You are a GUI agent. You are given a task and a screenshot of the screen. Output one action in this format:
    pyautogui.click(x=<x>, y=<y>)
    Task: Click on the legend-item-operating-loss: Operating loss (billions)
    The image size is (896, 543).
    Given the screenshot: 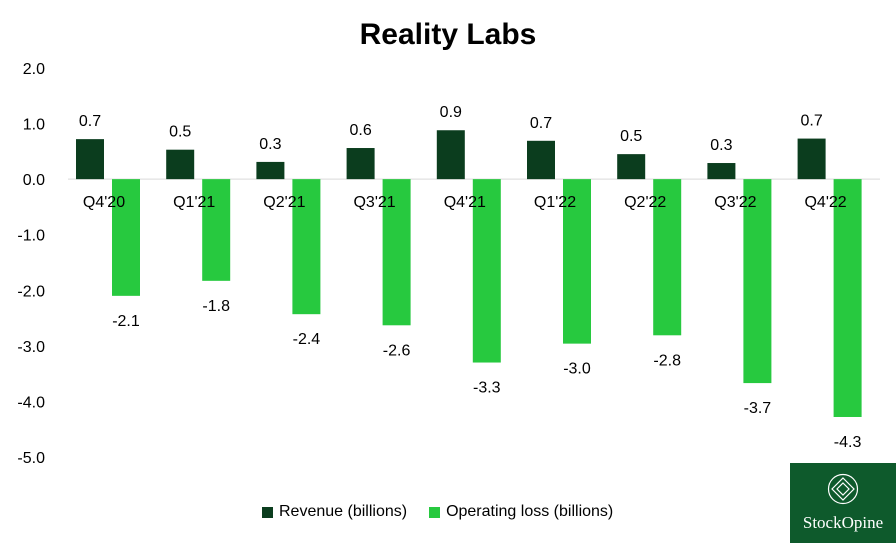 What is the action you would take?
    pyautogui.click(x=521, y=512)
    